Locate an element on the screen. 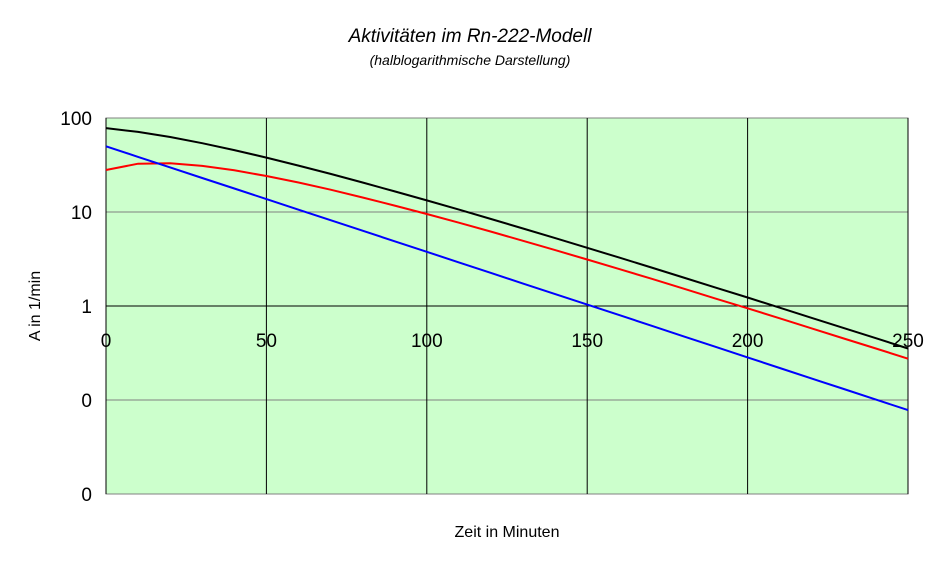 The width and height of the screenshot is (946, 562). x-tick-label: 0 is located at coordinates (106, 341).